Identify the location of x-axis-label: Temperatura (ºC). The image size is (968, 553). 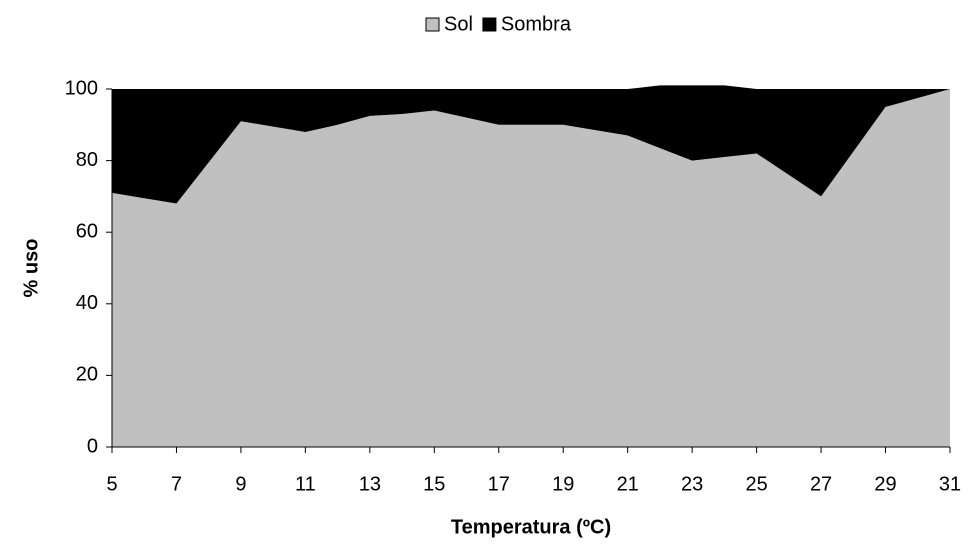
(531, 527).